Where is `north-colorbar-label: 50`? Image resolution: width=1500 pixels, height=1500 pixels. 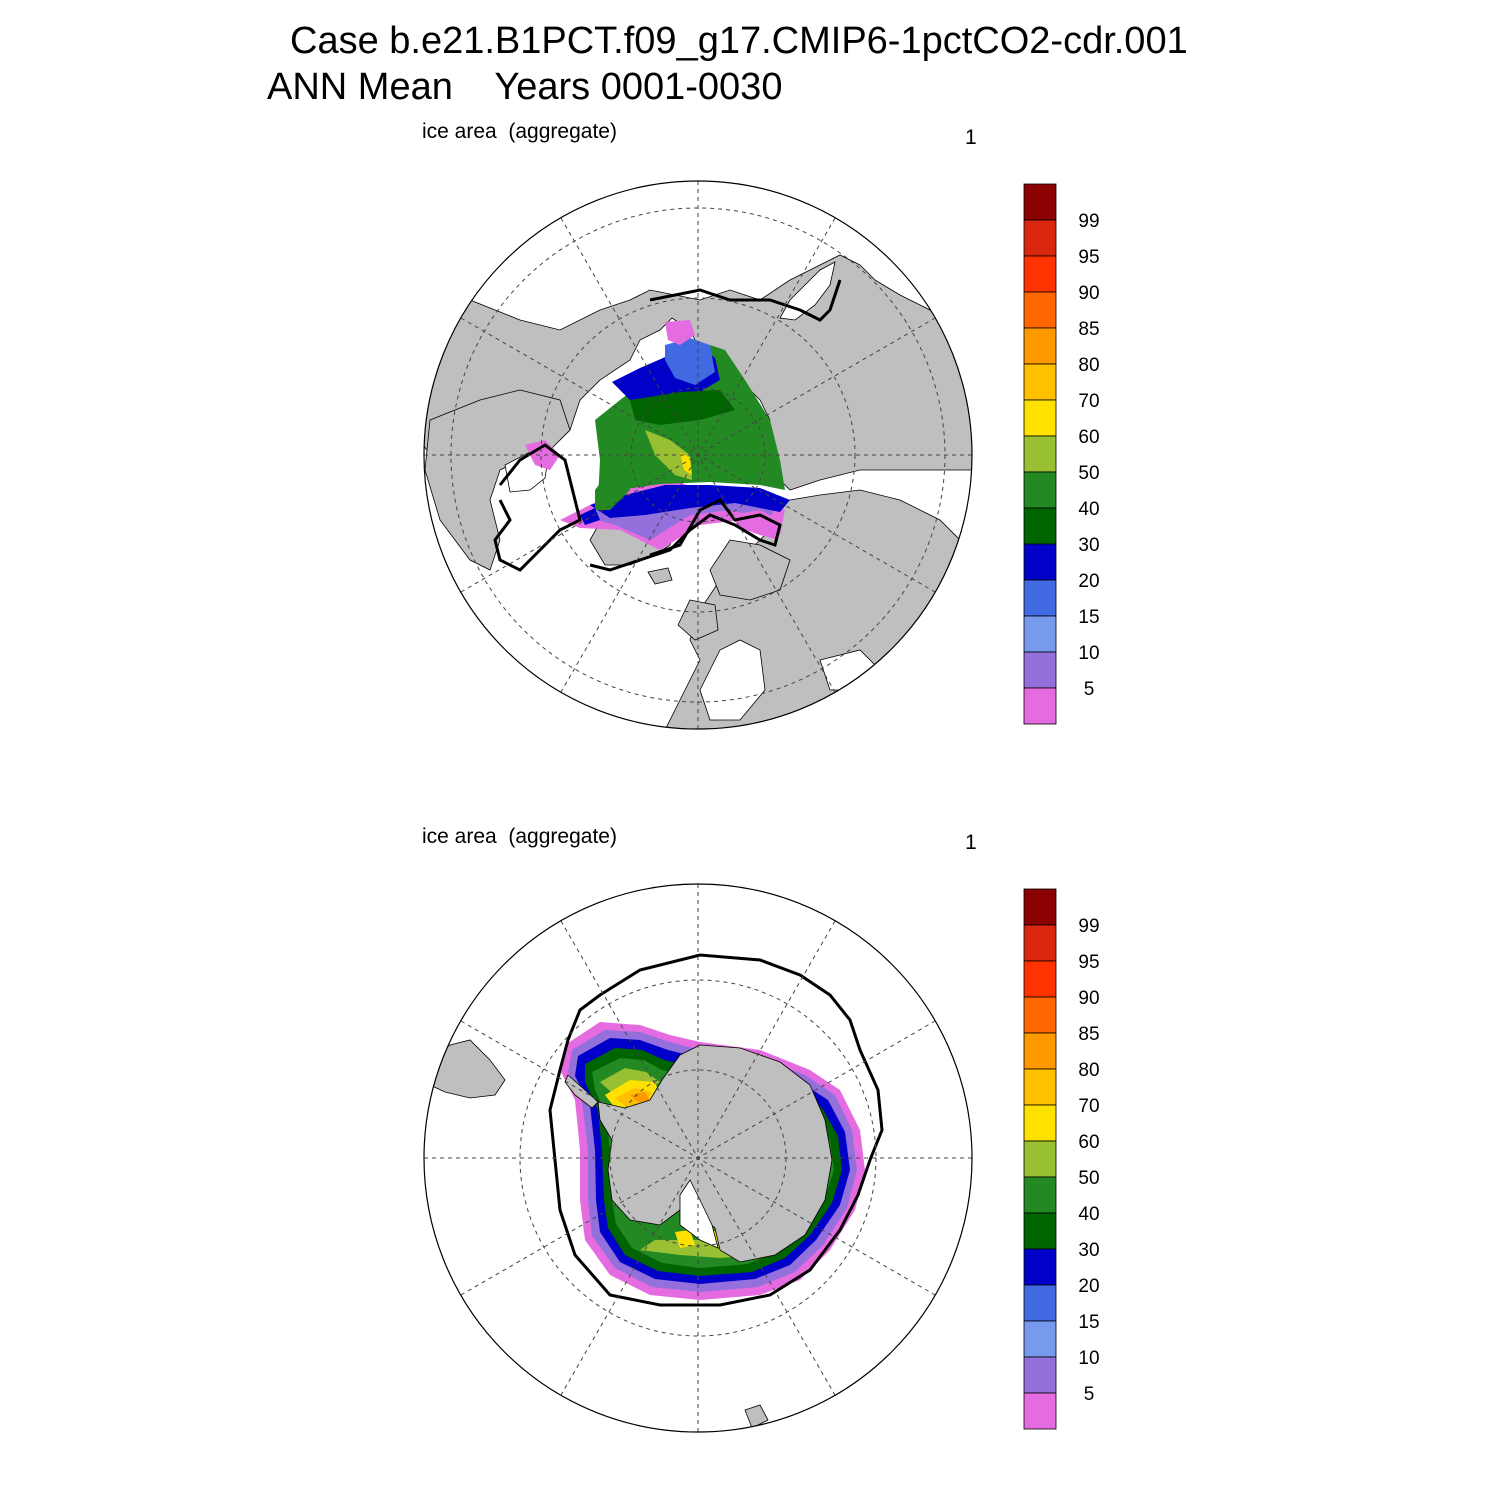
north-colorbar-label: 50 is located at coordinates (1088, 473).